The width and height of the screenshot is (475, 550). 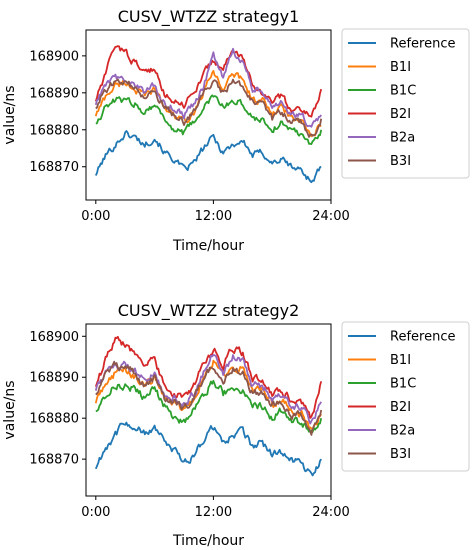 I want to click on chart-title: CUSV_WTZZ strategy2, so click(x=209, y=311).